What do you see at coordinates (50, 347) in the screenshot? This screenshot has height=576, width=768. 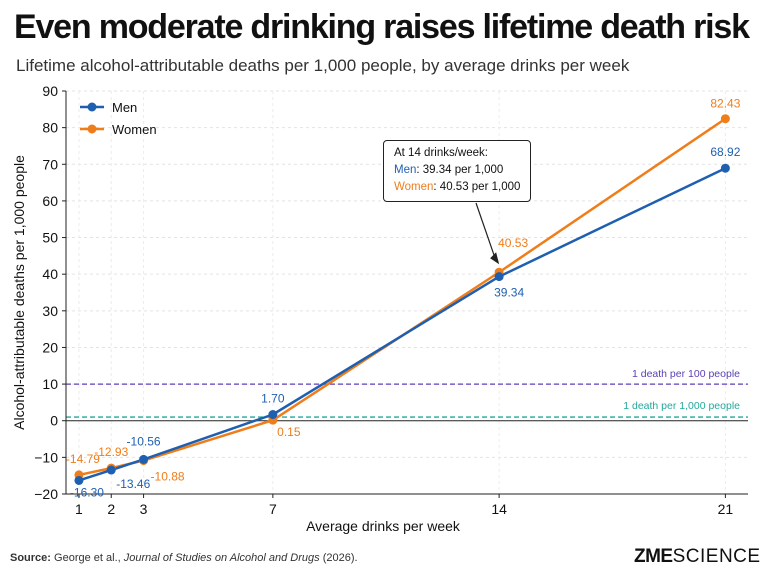 I see `y-tick-label: 20` at bounding box center [50, 347].